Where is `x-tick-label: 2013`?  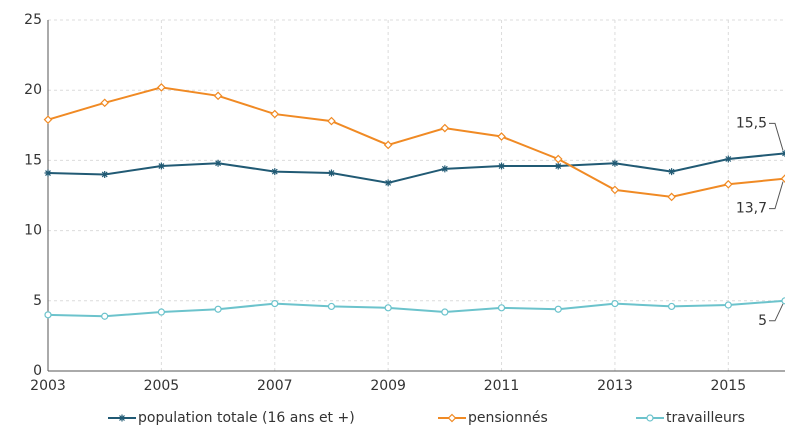 x-tick-label: 2013 is located at coordinates (615, 386).